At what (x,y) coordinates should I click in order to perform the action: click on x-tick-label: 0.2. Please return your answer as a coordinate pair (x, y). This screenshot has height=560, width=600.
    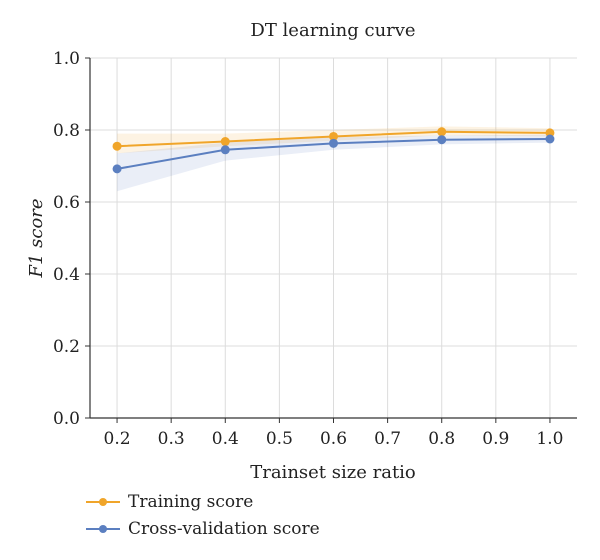
    Looking at the image, I should click on (117, 439).